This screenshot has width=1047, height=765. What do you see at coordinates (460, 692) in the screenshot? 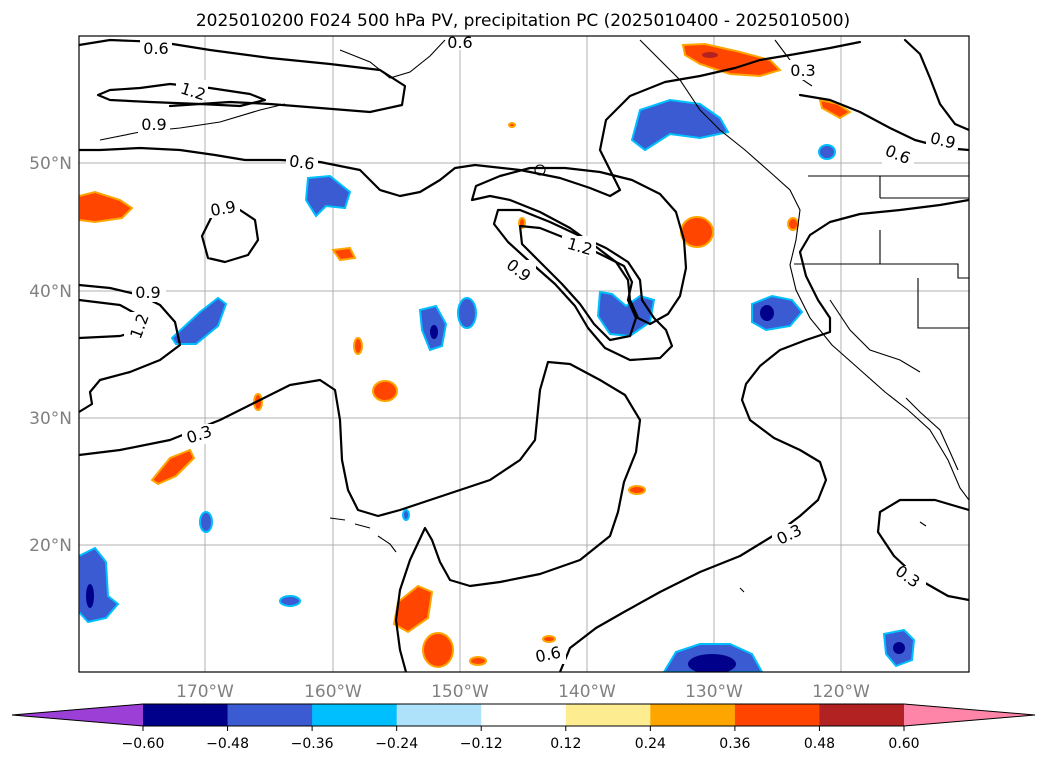
I see `lon-tick-label: 150°W` at bounding box center [460, 692].